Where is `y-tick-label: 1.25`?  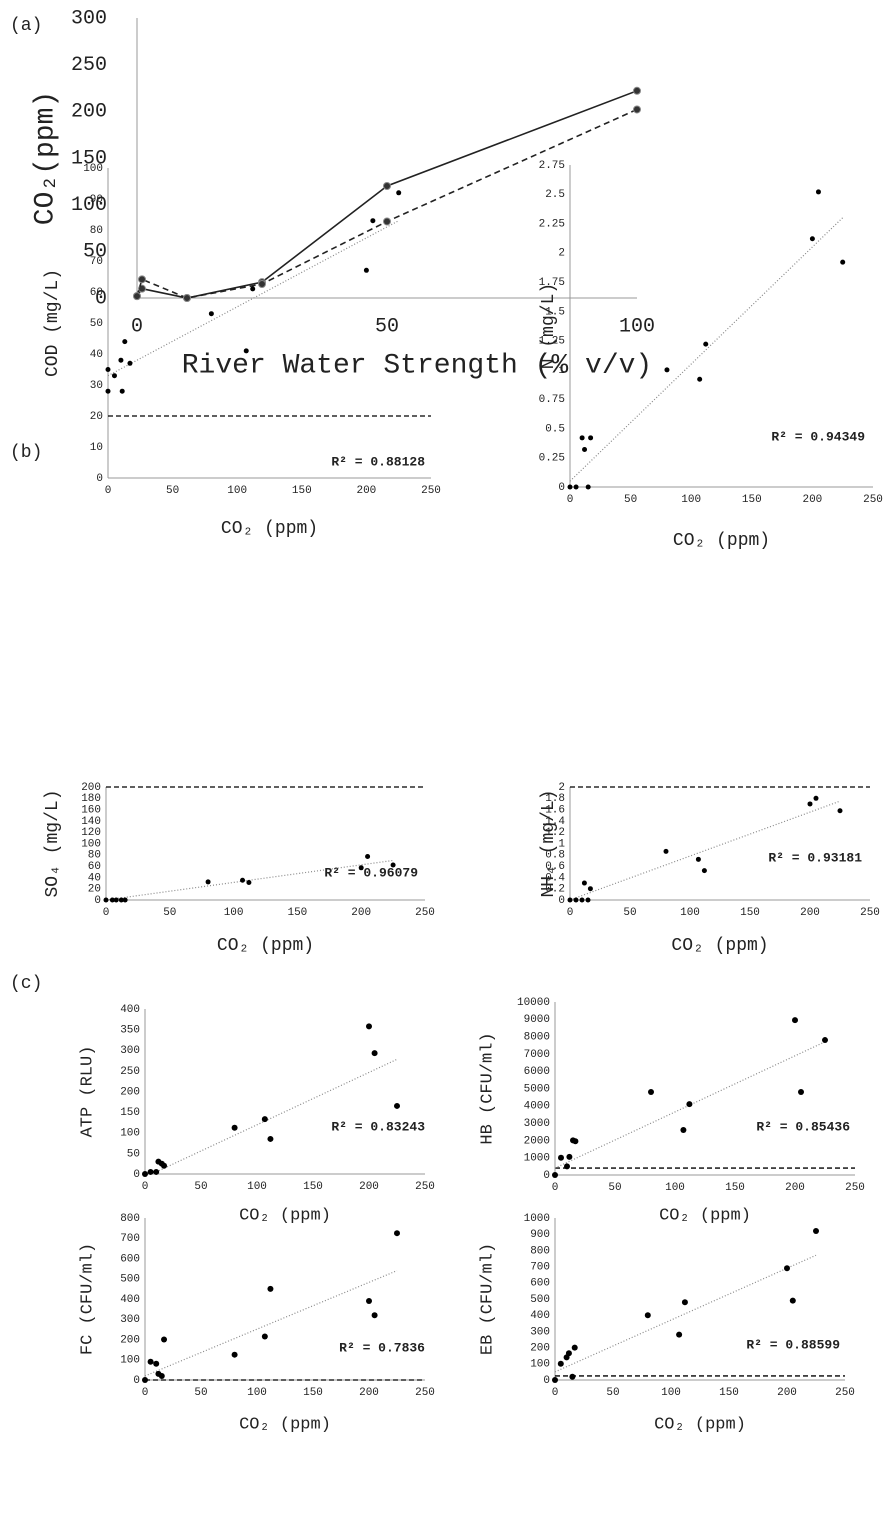 y-tick-label: 1.25 is located at coordinates (552, 342).